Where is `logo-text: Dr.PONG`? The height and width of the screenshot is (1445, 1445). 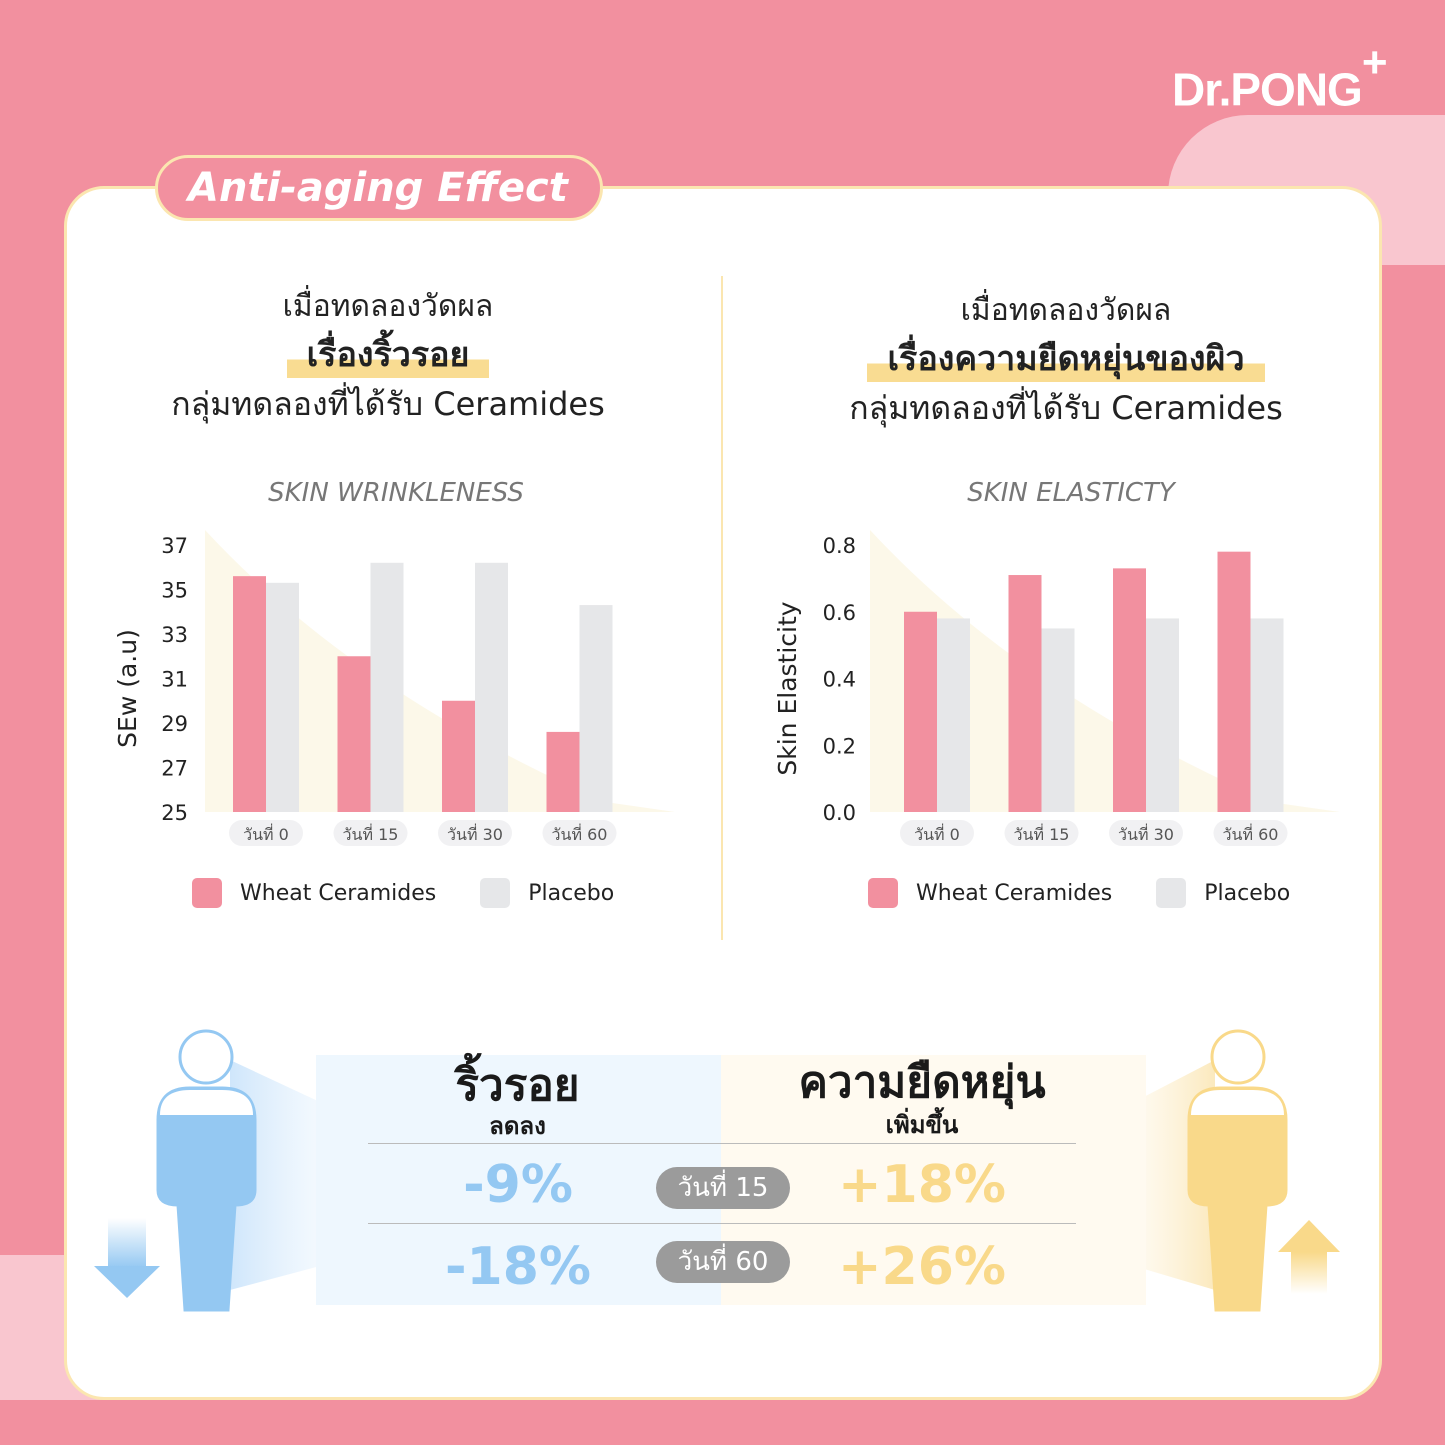
logo-text: Dr.PONG is located at coordinates (1267, 89).